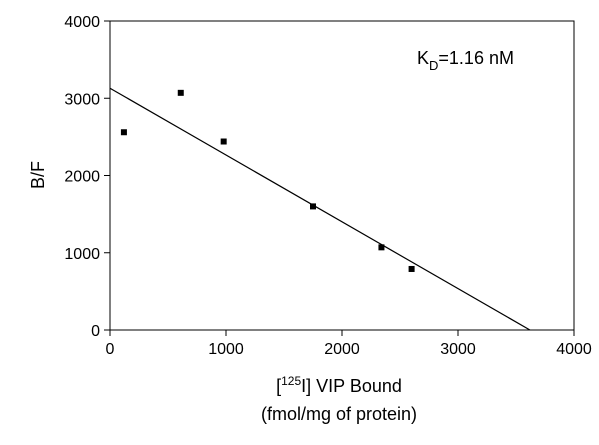  Describe the element at coordinates (38, 175) in the screenshot. I see `y-axis-title: B/F` at that location.